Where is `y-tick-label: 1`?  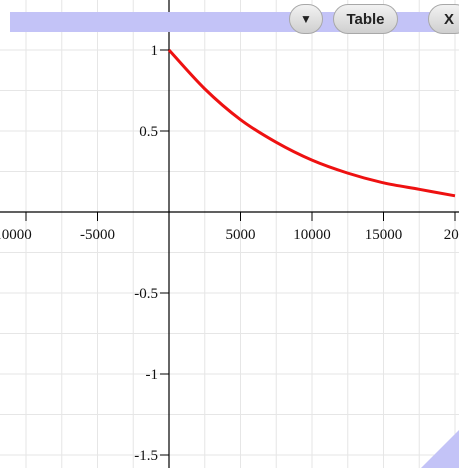
y-tick-label: 1 is located at coordinates (155, 51).